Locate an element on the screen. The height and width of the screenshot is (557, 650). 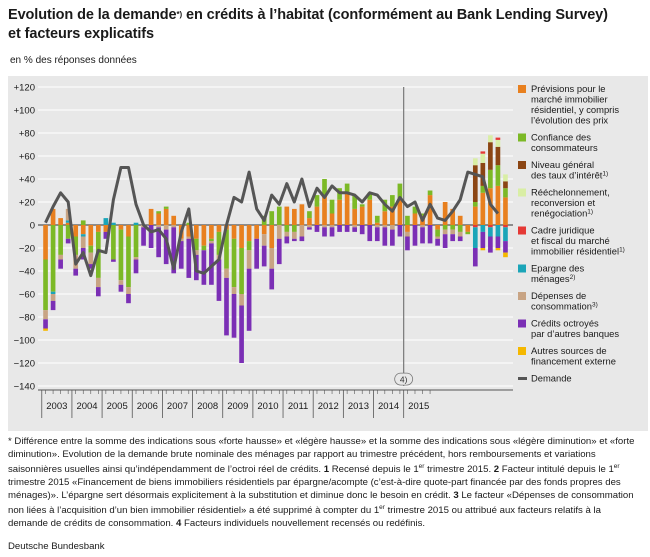
footnote-num-3: 3 is located at coordinates (456, 495).